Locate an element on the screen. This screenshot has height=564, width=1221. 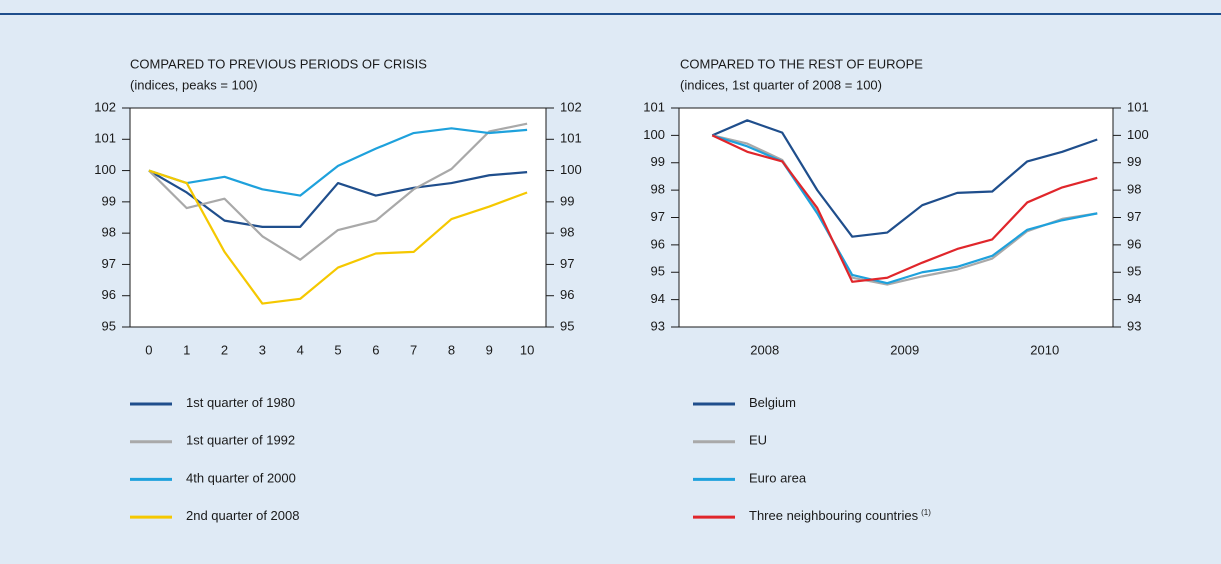
legend-name: Three neighbouring countries is located at coordinates (834, 516).